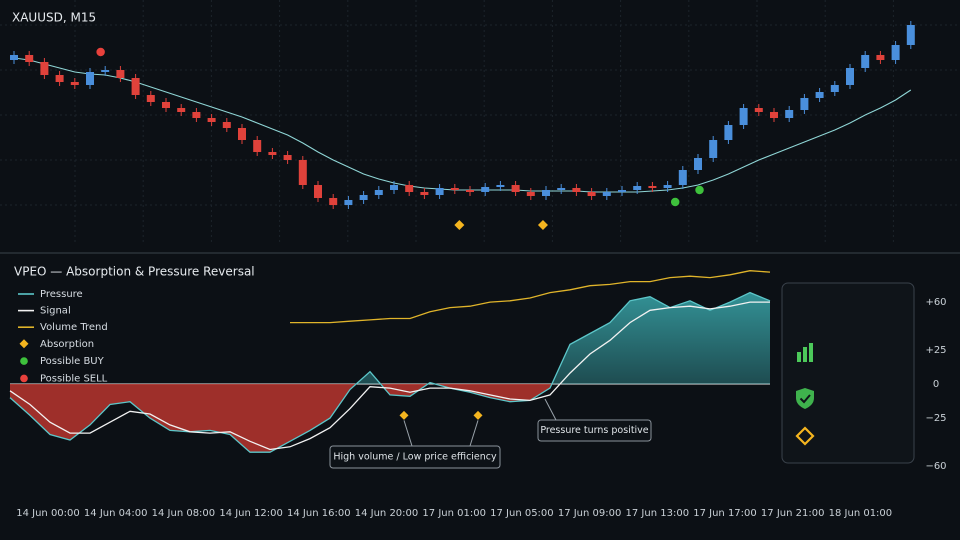 The height and width of the screenshot is (540, 960). Describe the element at coordinates (387, 513) in the screenshot. I see `x-tick-label: 14 Jun 20:00` at that location.